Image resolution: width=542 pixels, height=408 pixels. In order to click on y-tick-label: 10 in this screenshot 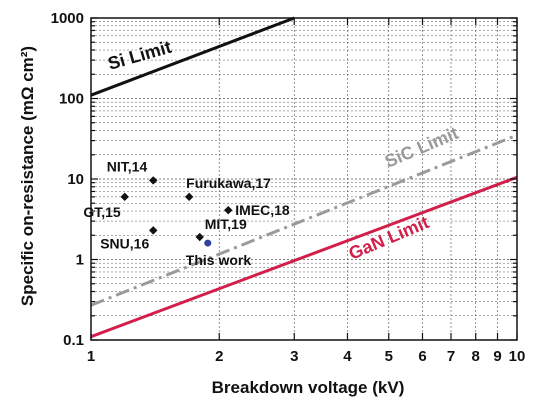, I will do `click(75, 179)`.